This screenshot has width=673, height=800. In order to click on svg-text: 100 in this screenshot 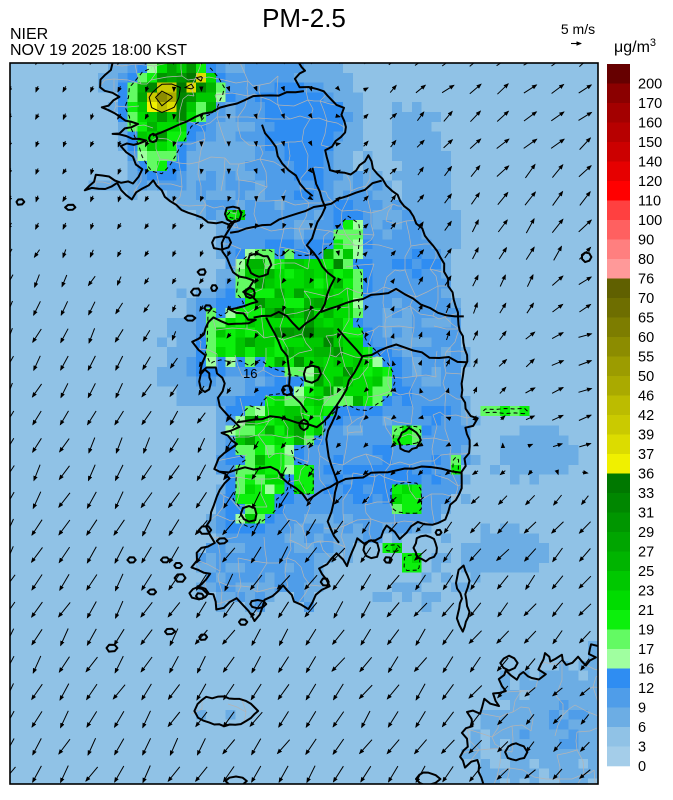, I will do `click(650, 221)`.